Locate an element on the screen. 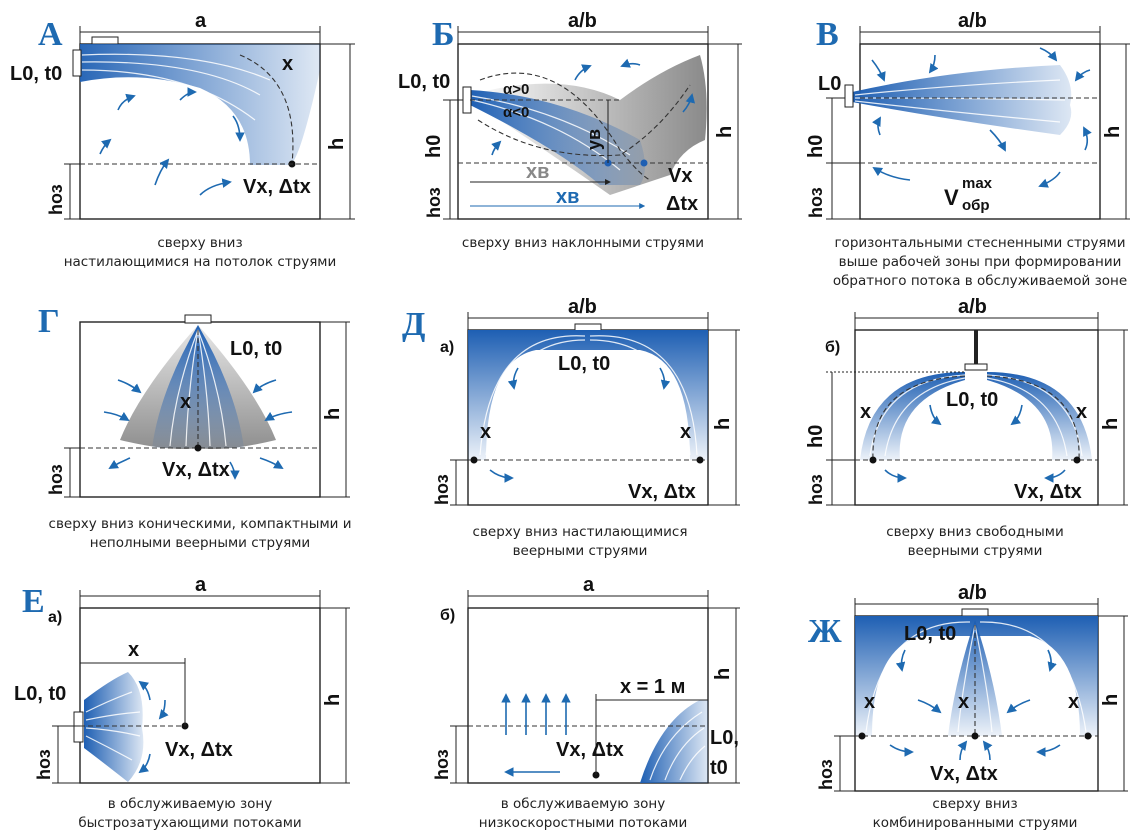  panel-v-v-label: V is located at coordinates (951, 197).